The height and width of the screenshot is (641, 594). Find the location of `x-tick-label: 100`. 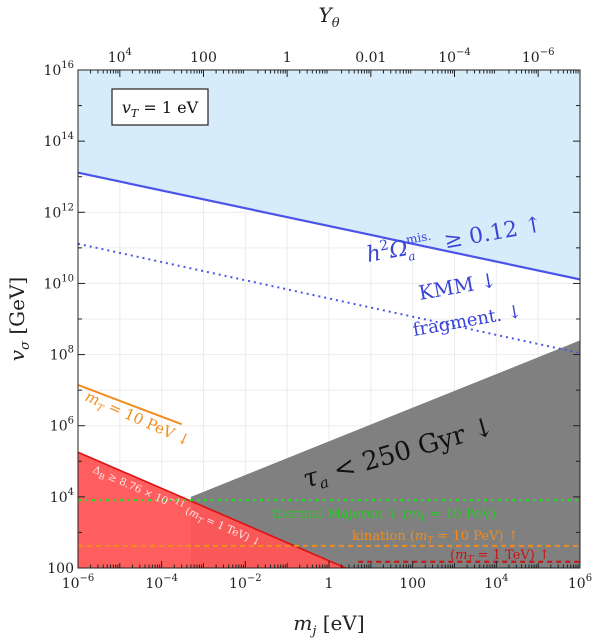

x-tick-label: 100 is located at coordinates (412, 584).